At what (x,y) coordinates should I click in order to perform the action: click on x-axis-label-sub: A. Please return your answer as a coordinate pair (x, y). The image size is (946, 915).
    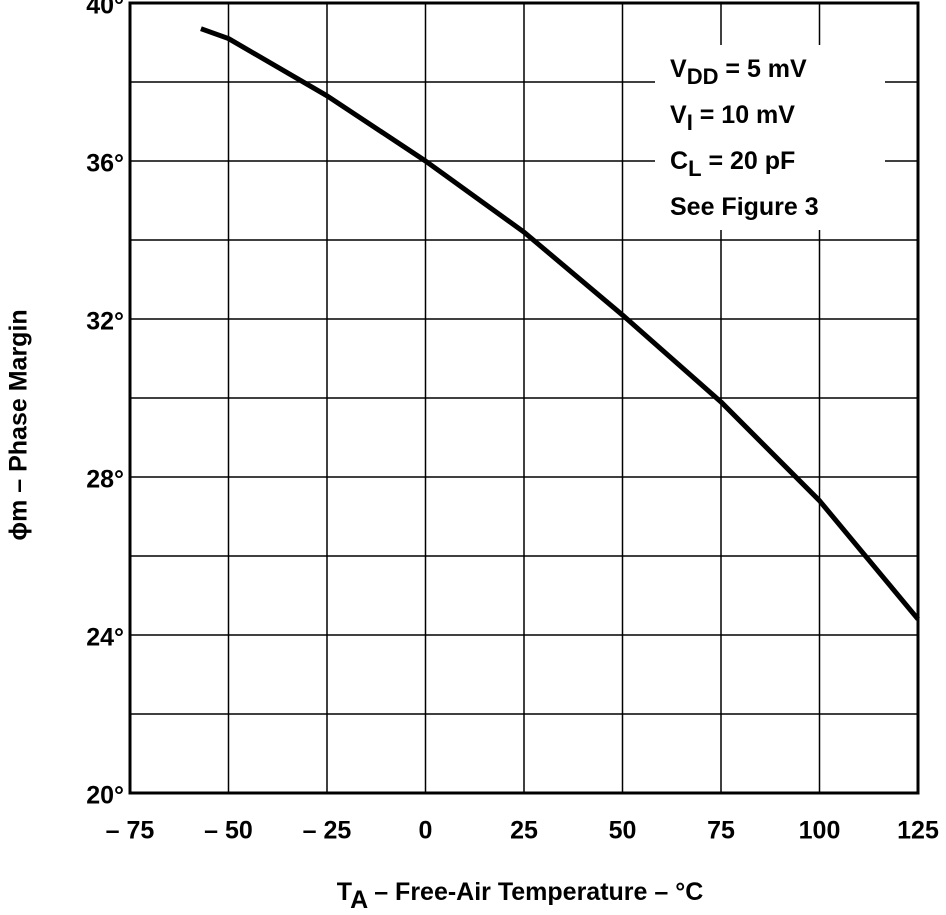
    Looking at the image, I should click on (359, 900).